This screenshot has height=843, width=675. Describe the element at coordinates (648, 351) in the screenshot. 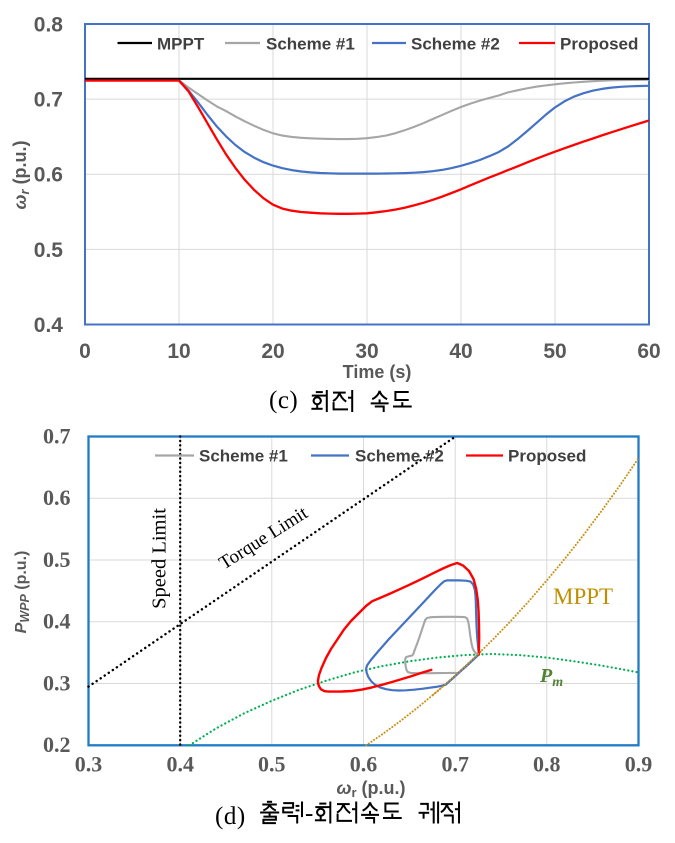

I see `svg-text: 60` at that location.